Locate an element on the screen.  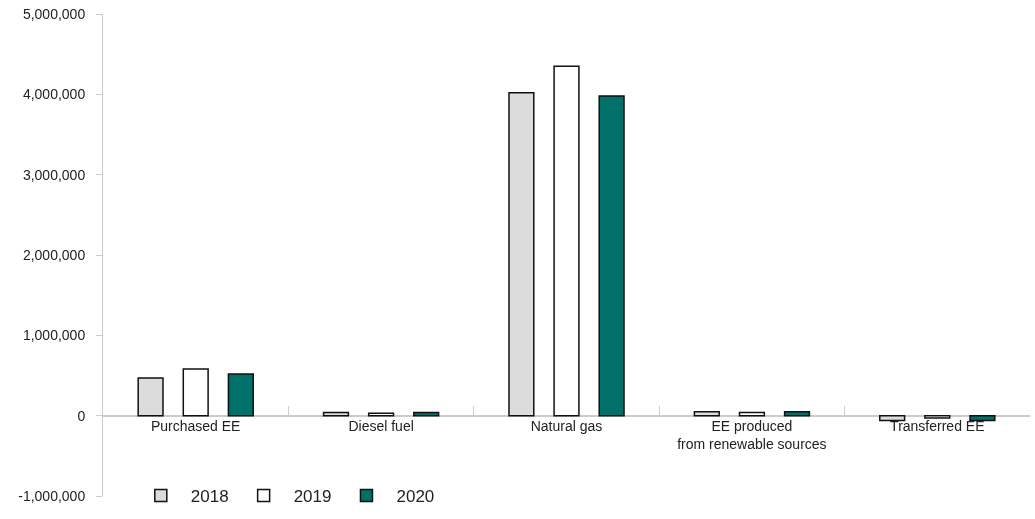
legend-label: 2018 is located at coordinates (209, 497).